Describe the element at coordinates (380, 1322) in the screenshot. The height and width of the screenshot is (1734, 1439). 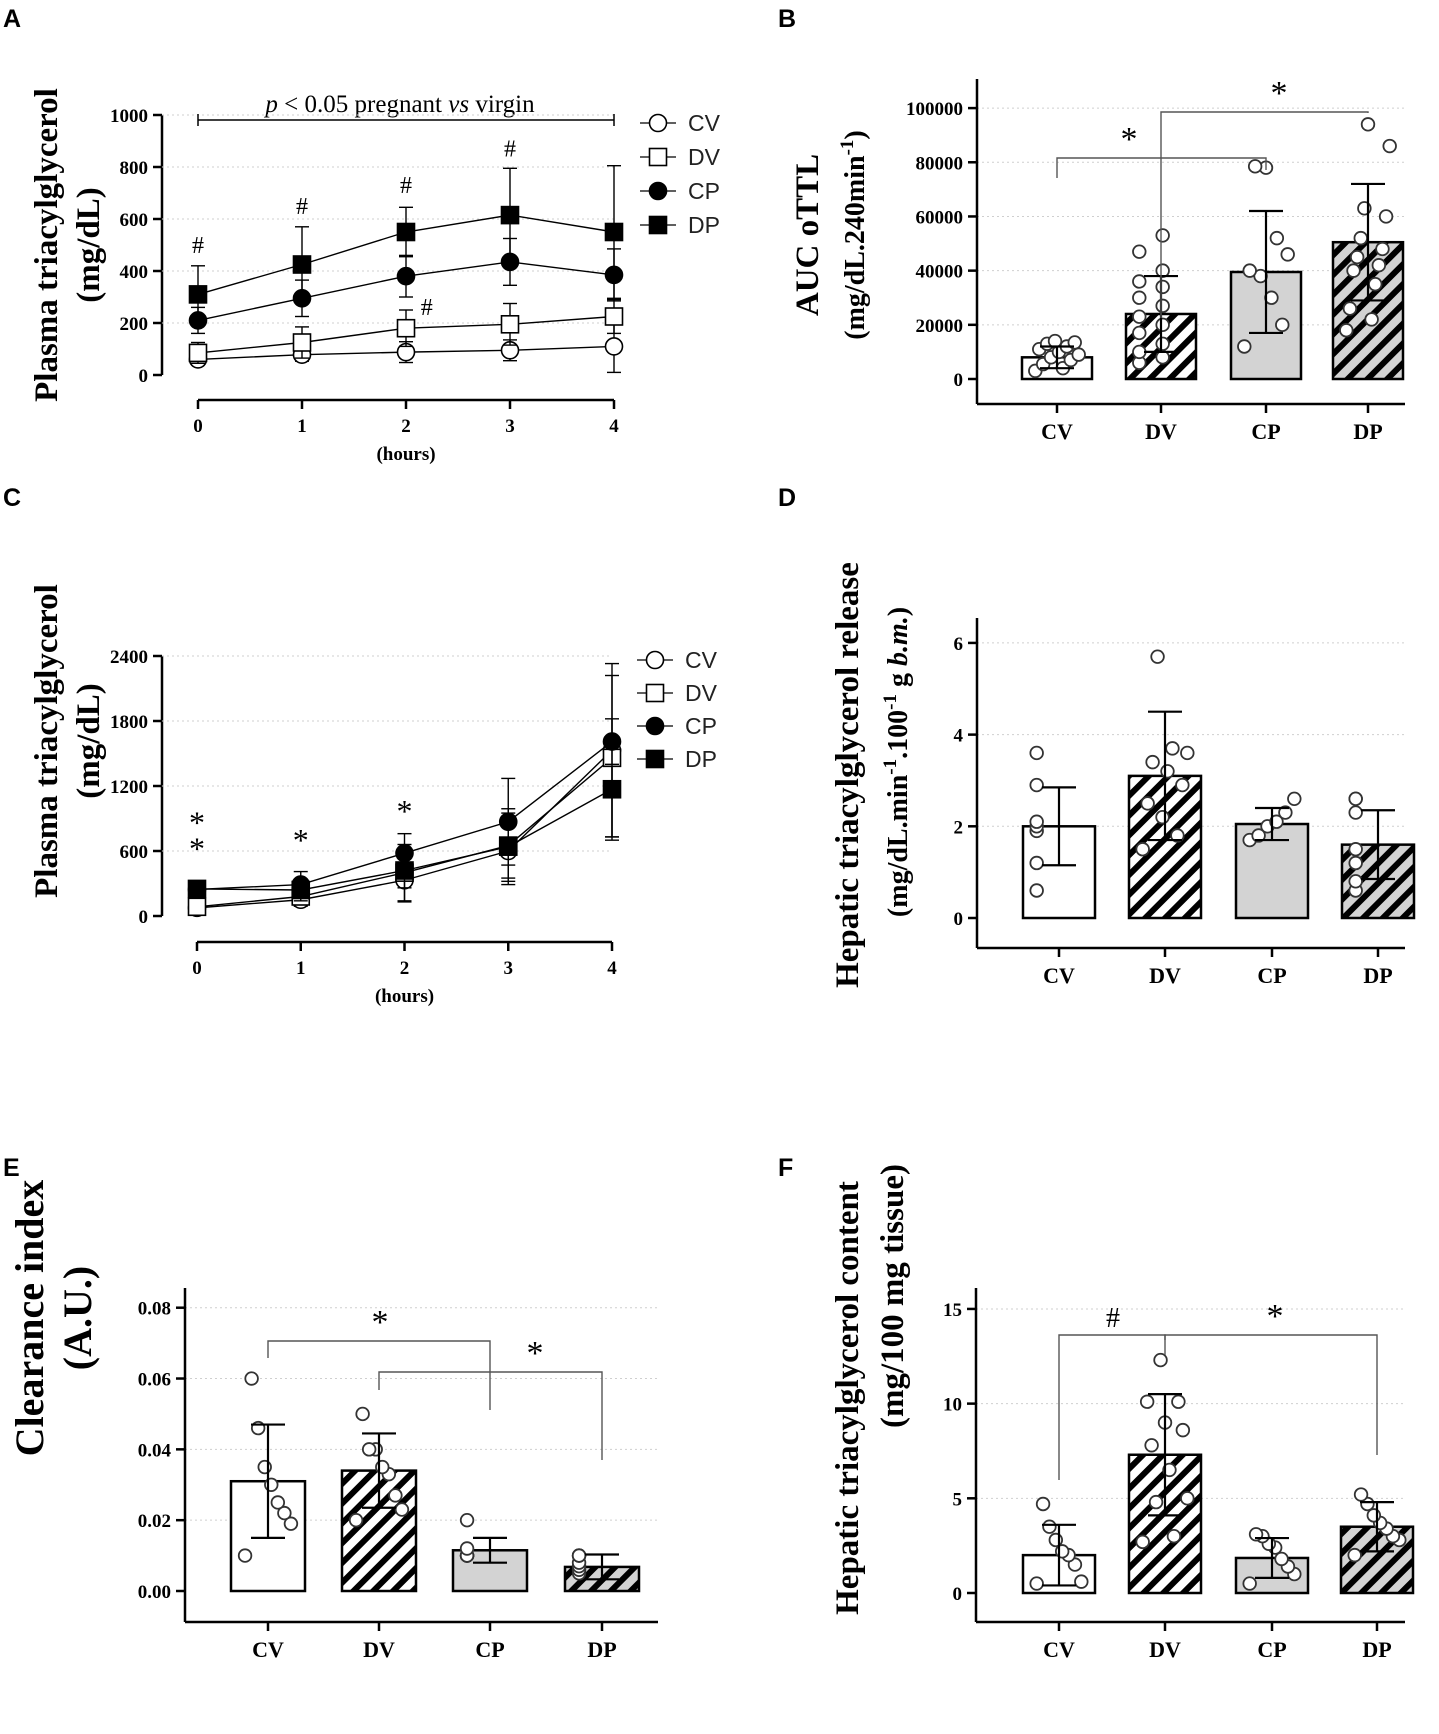
I see `significance-marker: *` at that location.